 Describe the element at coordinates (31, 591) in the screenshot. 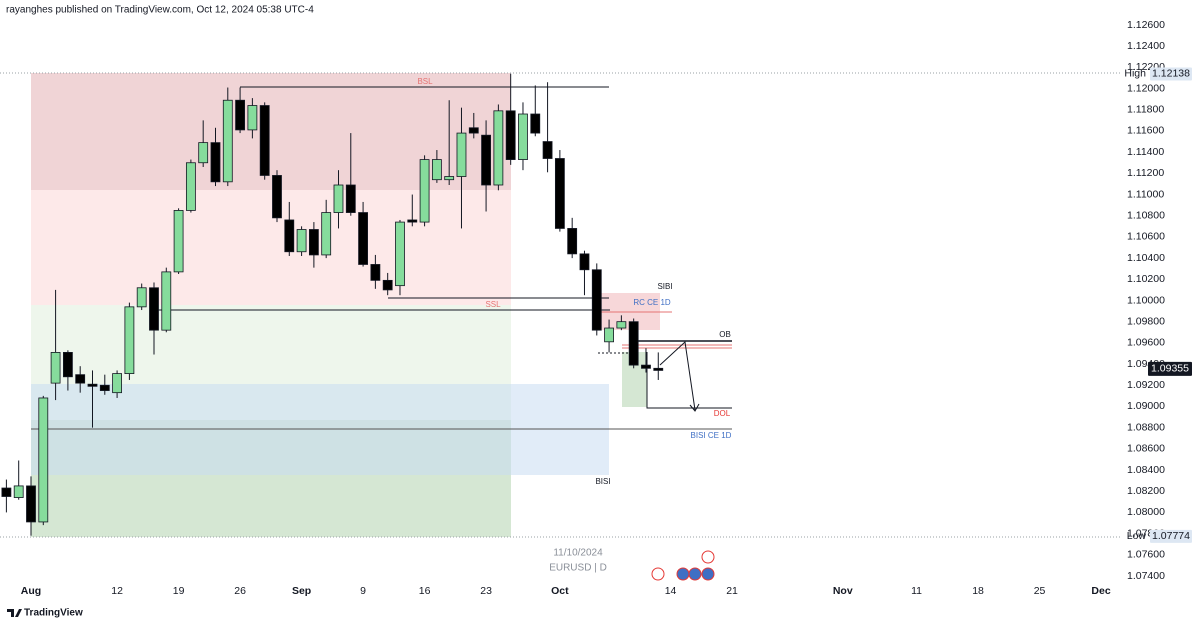

I see `x-tick-label: Aug` at that location.